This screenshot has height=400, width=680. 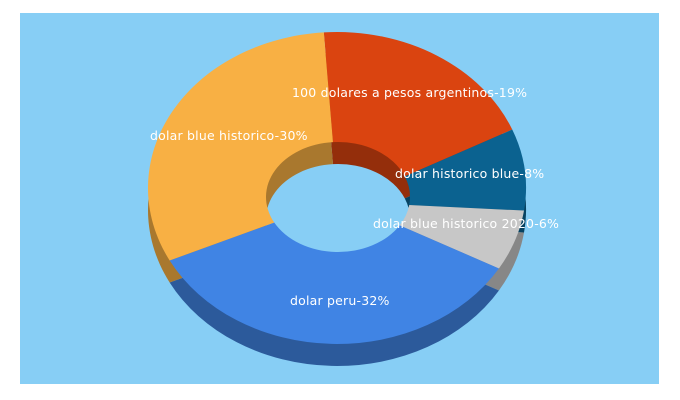 I want to click on slice-label: dolar blue historico-30%, so click(x=229, y=135).